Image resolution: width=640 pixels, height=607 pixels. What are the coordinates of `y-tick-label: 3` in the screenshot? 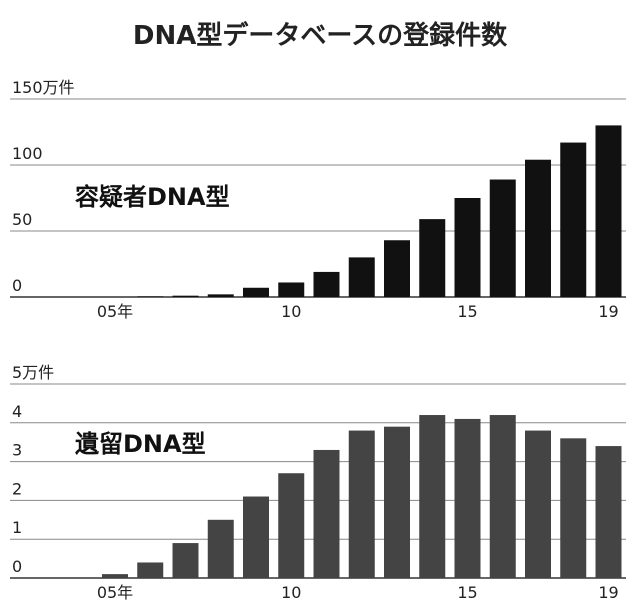 It's located at (17, 450).